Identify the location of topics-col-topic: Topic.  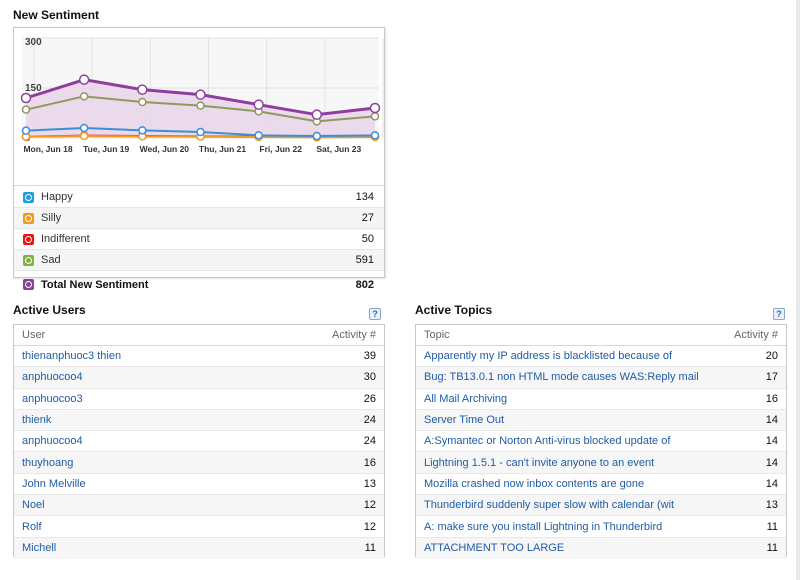
(437, 335).